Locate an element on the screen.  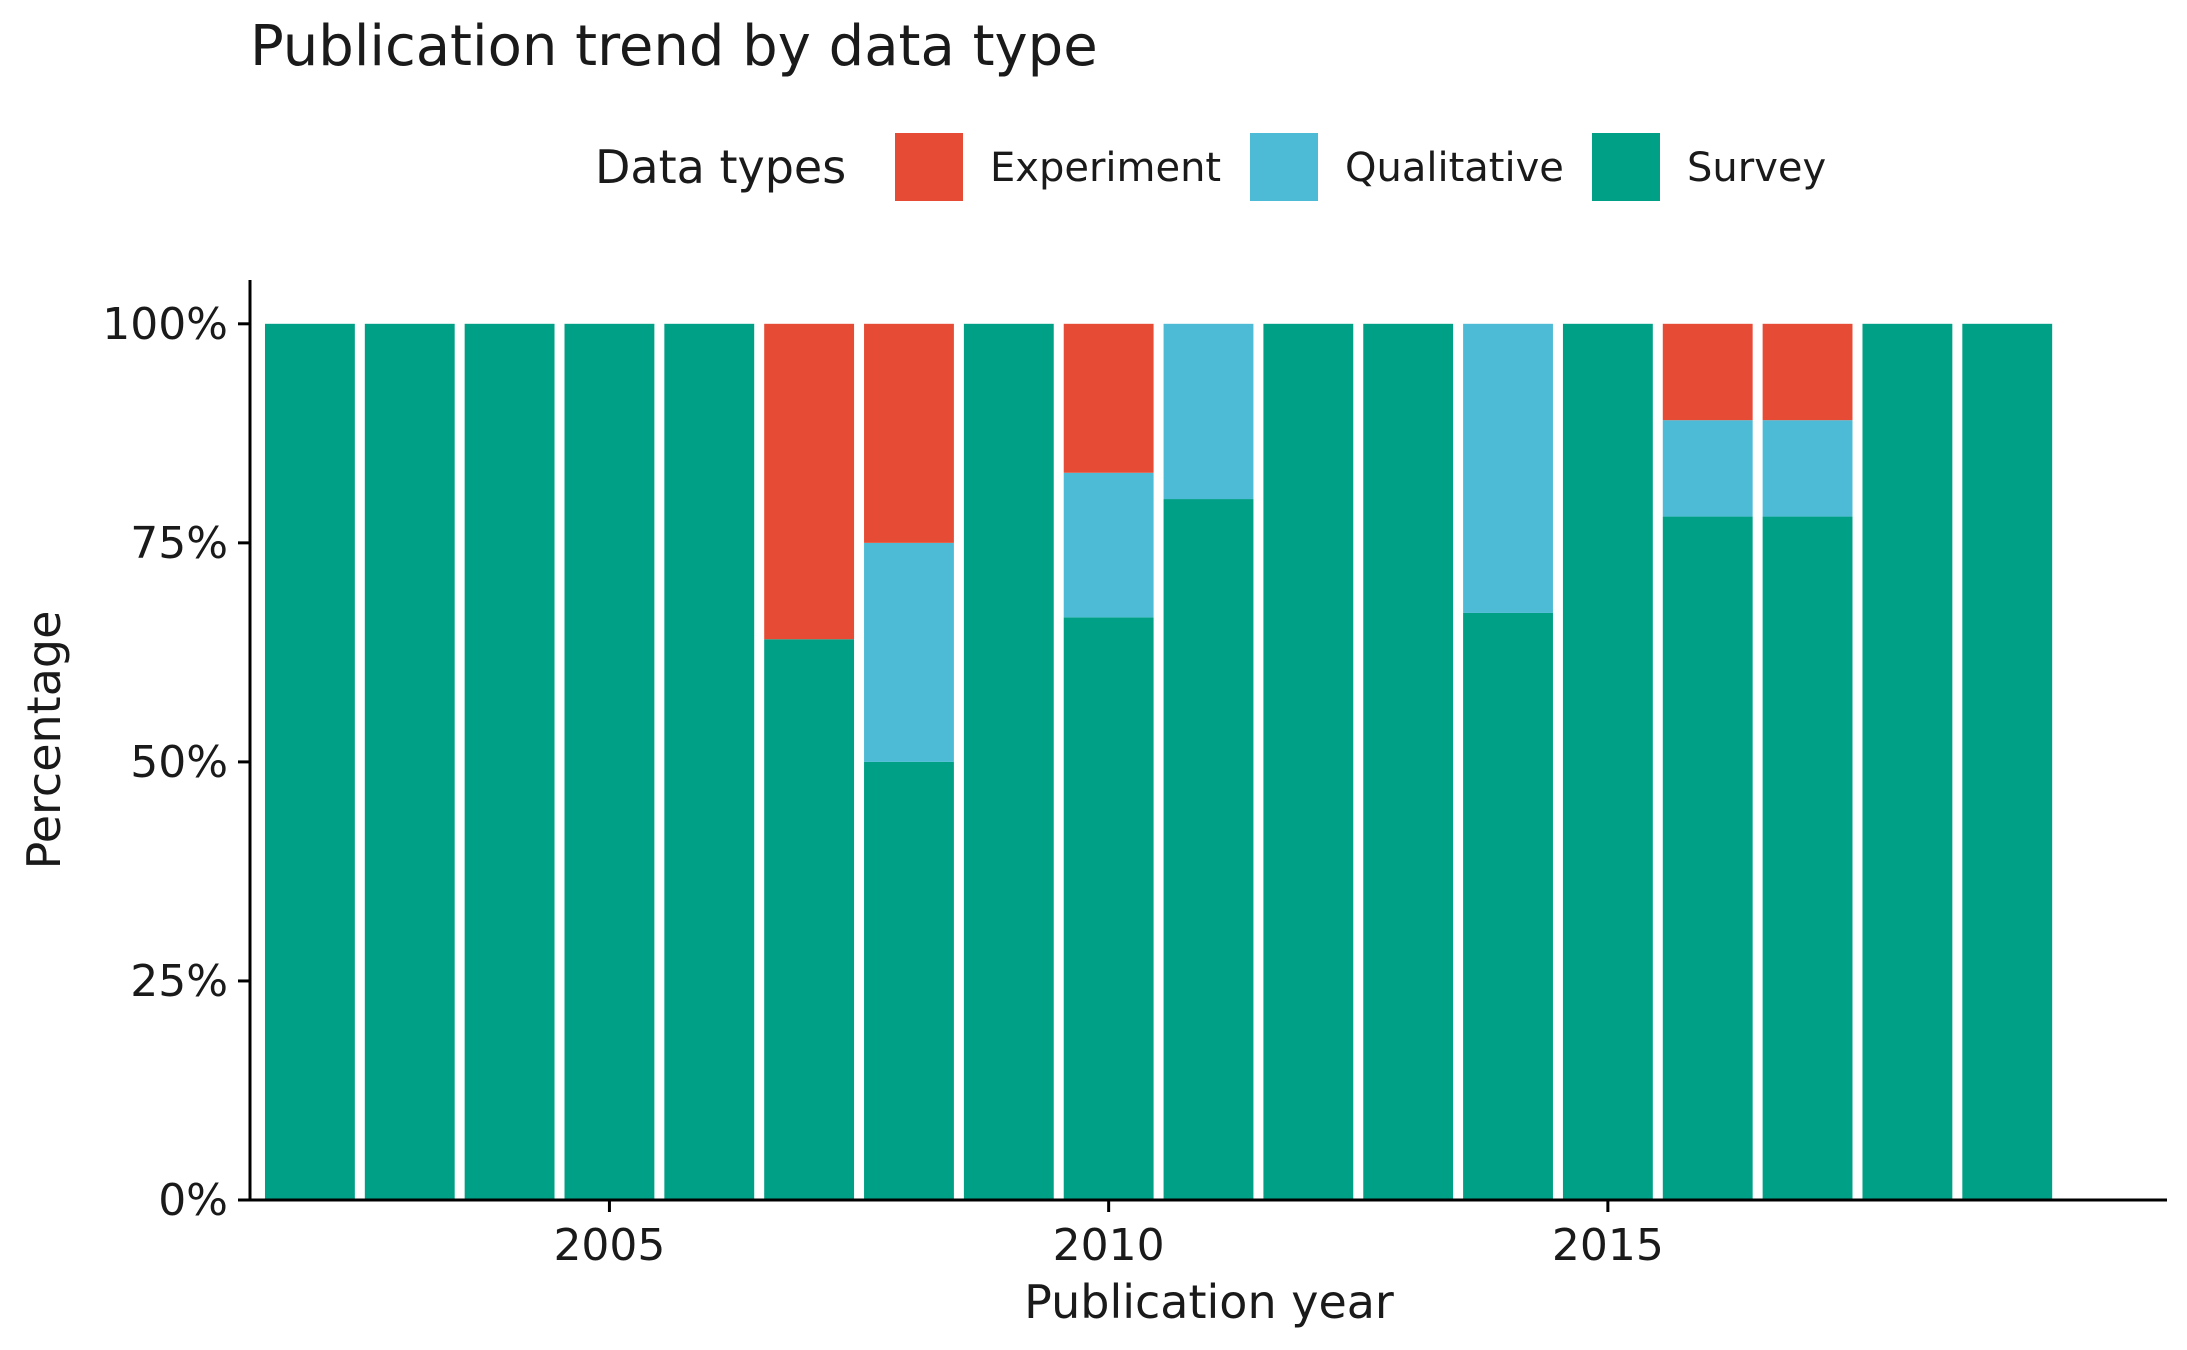
x-tick-label: 2015 is located at coordinates (1608, 1245).